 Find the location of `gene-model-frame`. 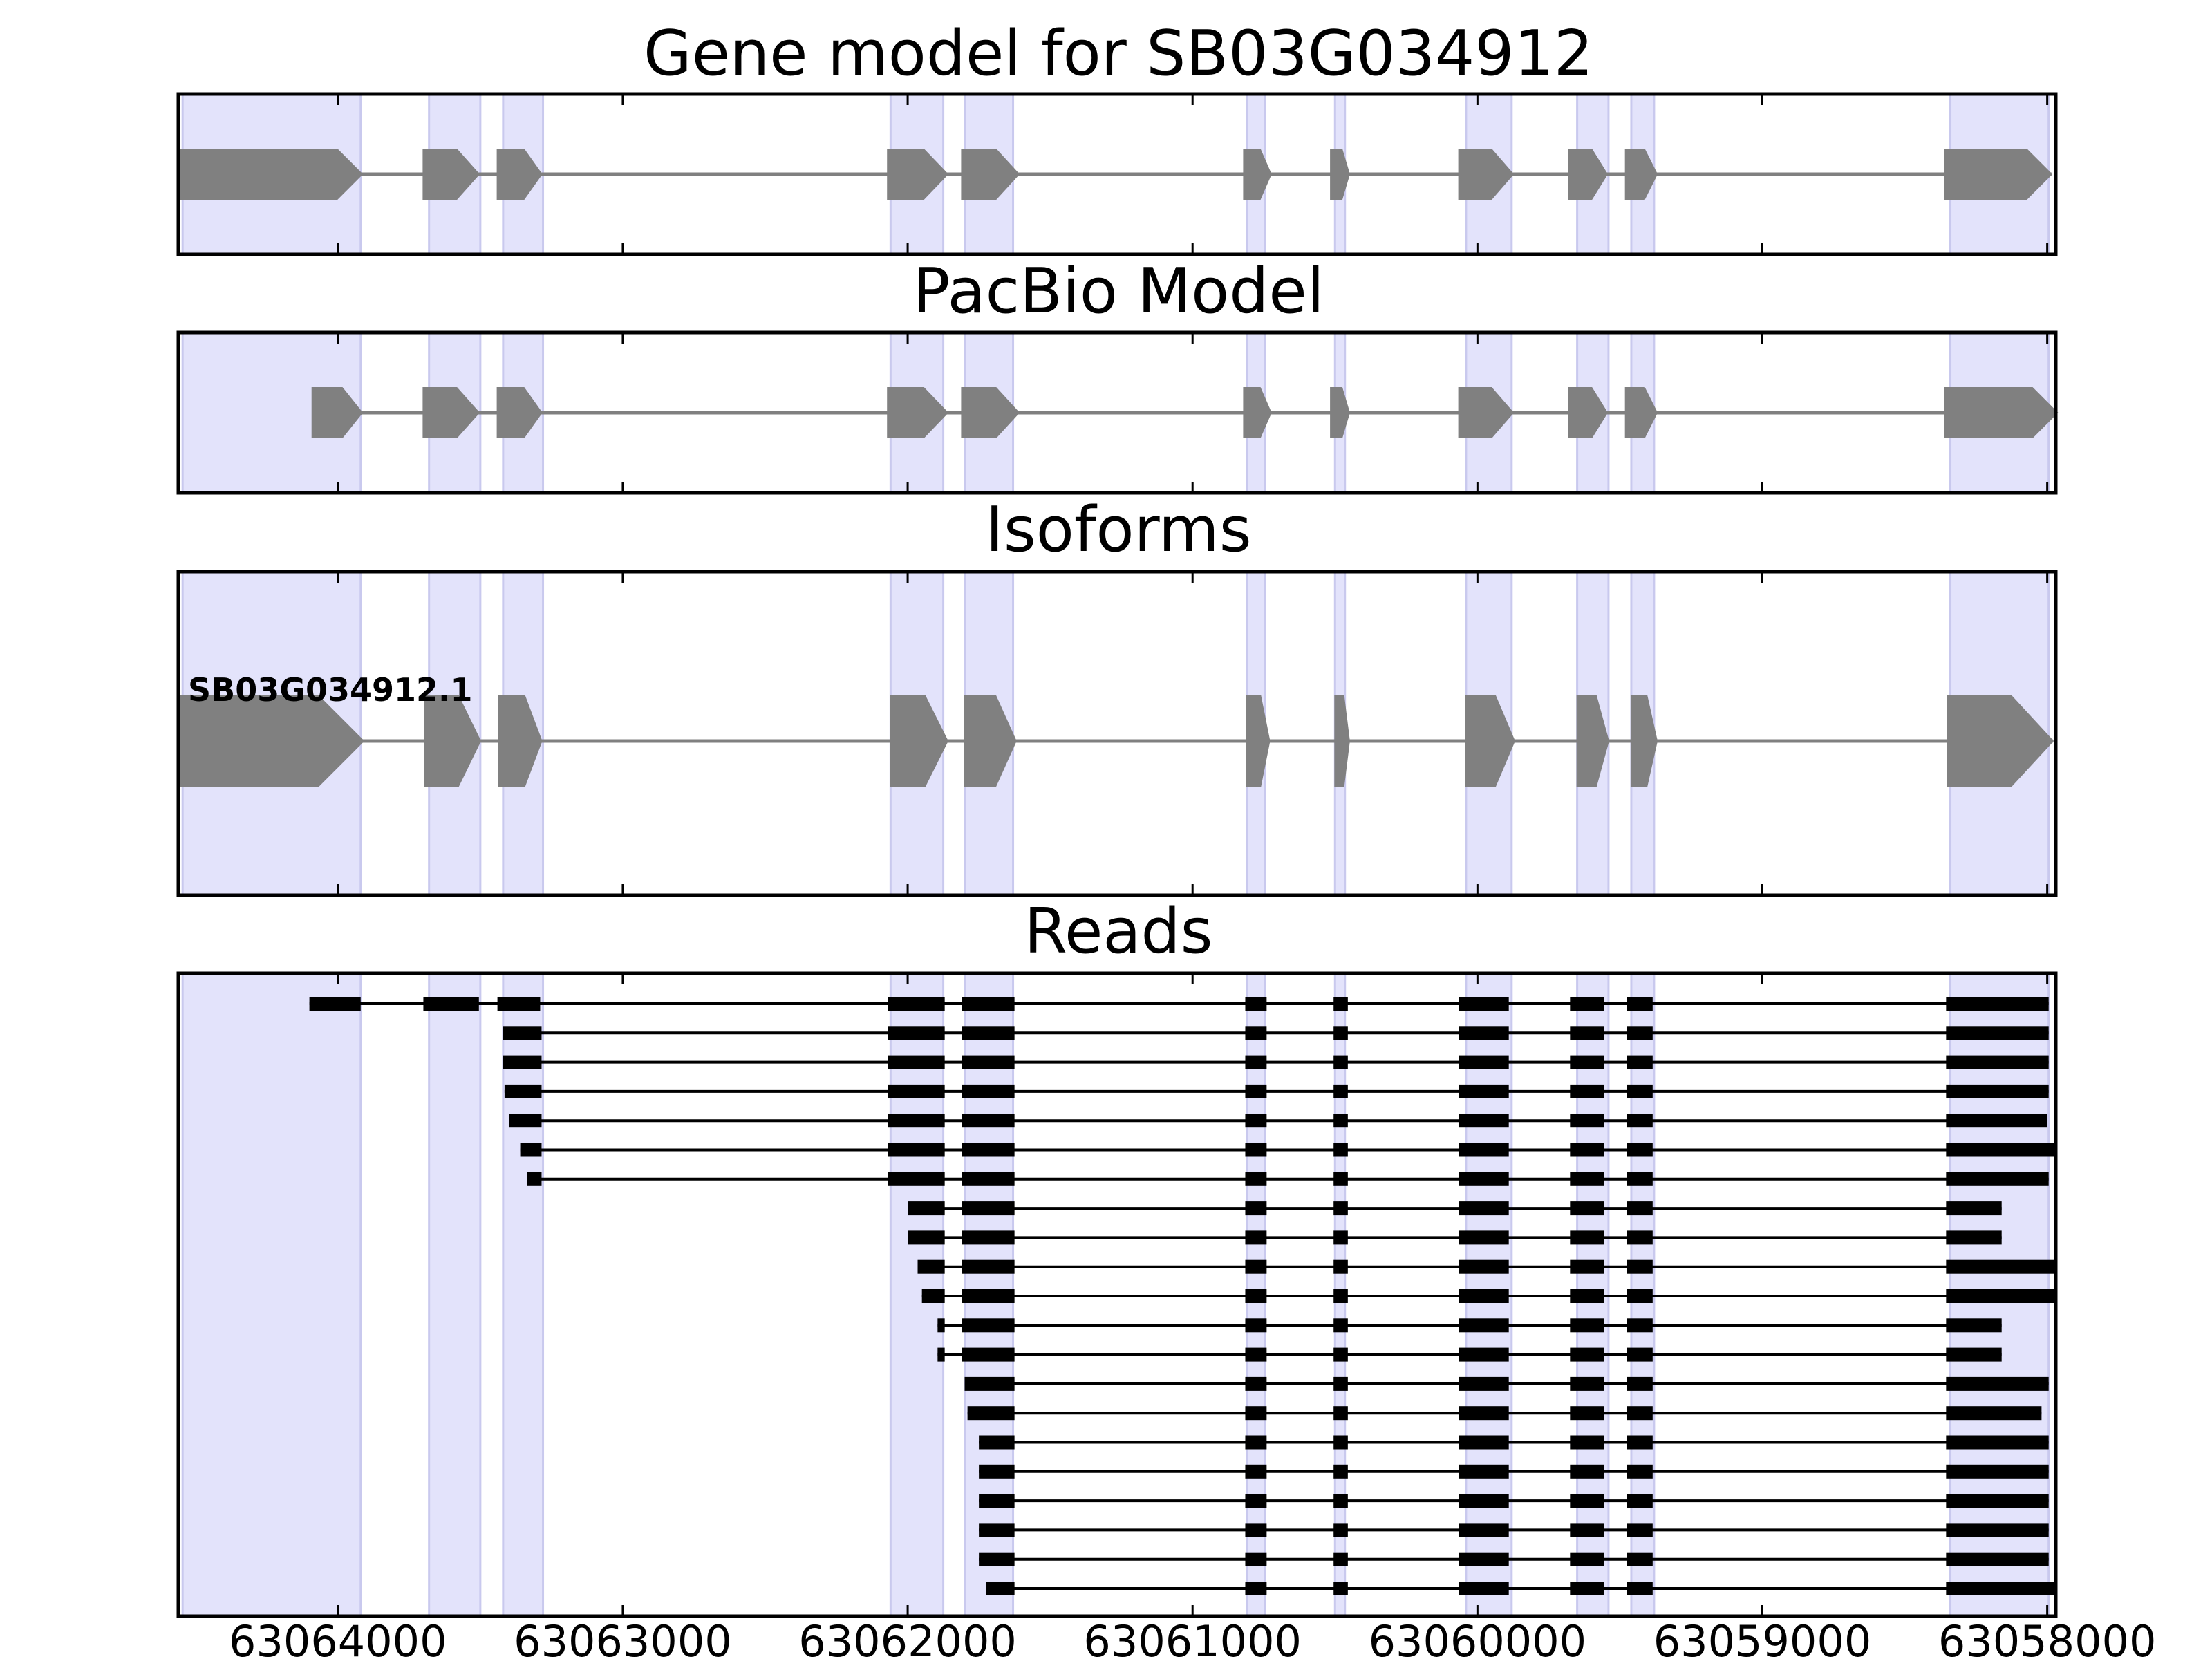

gene-model-frame is located at coordinates (1117, 174).